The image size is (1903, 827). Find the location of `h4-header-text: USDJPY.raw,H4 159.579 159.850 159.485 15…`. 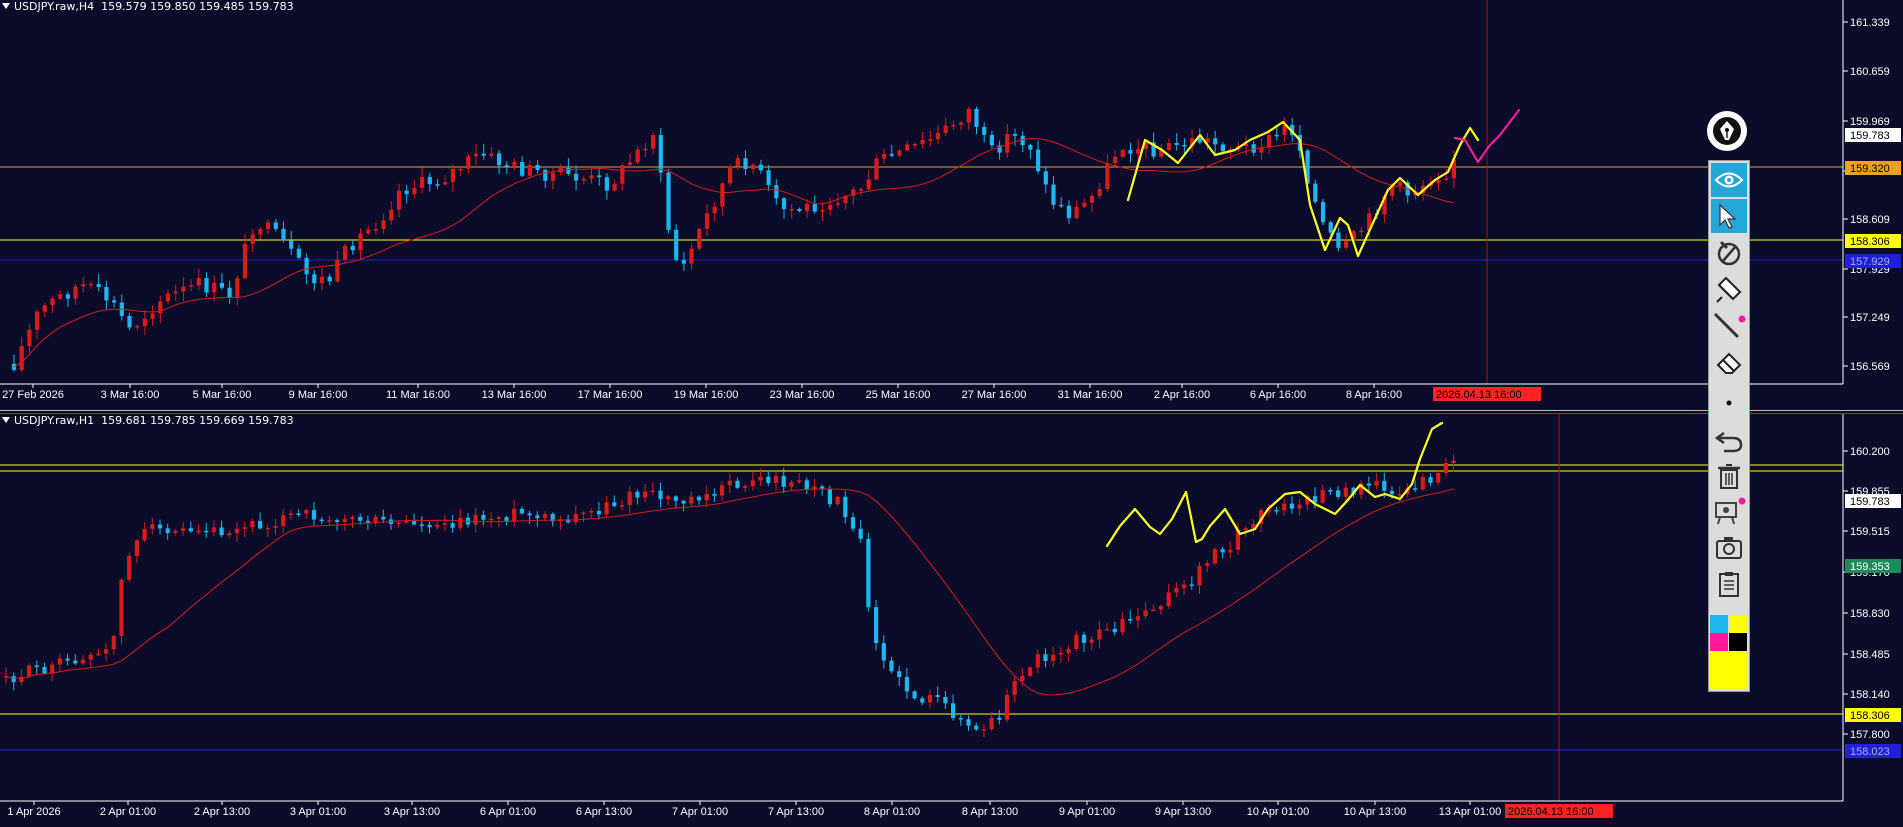

h4-header-text: USDJPY.raw,H4 159.579 159.850 159.485 15… is located at coordinates (154, 6).